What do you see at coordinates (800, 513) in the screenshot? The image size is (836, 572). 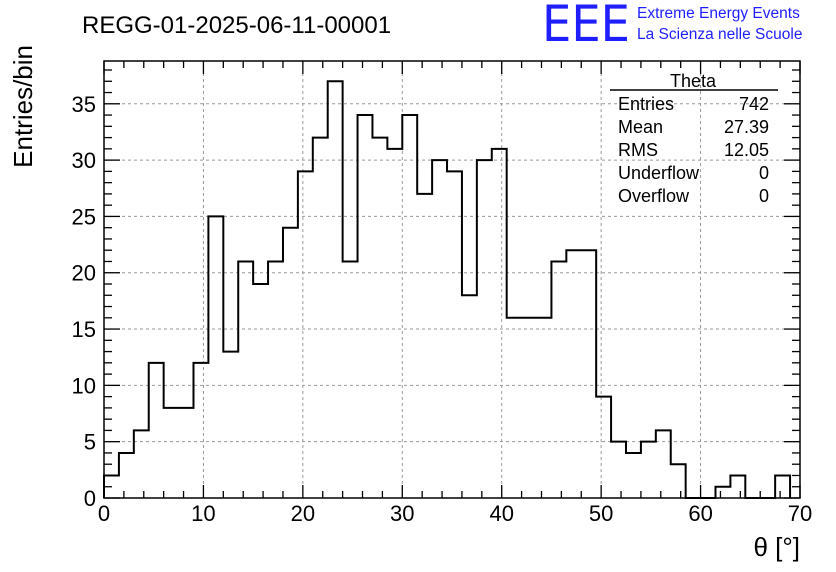 I see `x-tick-label: 70` at bounding box center [800, 513].